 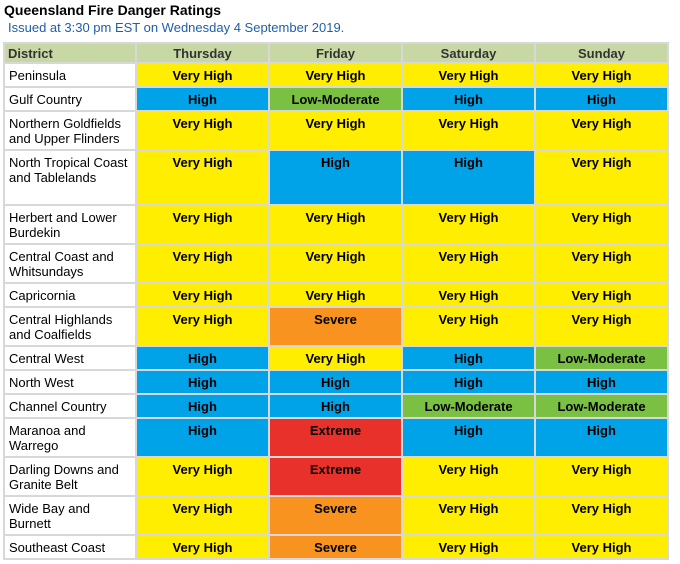 What do you see at coordinates (70, 437) in the screenshot?
I see `district-name: Maranoa and Warrego` at bounding box center [70, 437].